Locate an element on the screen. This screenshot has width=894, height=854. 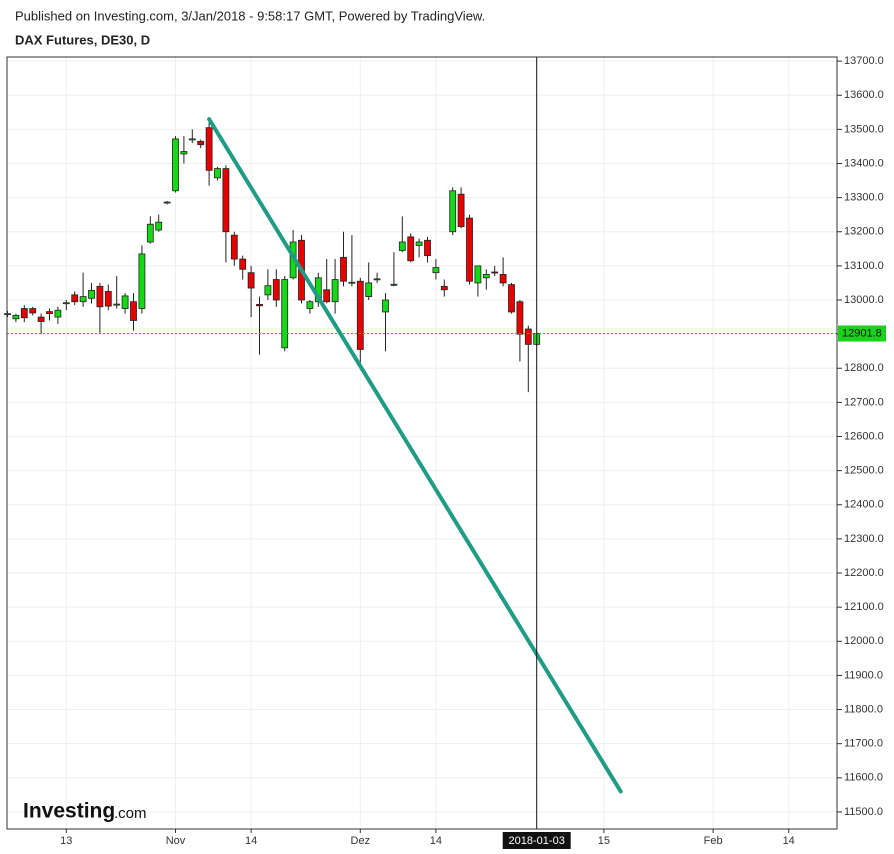
last-price-label: 12901.8 is located at coordinates (862, 333).